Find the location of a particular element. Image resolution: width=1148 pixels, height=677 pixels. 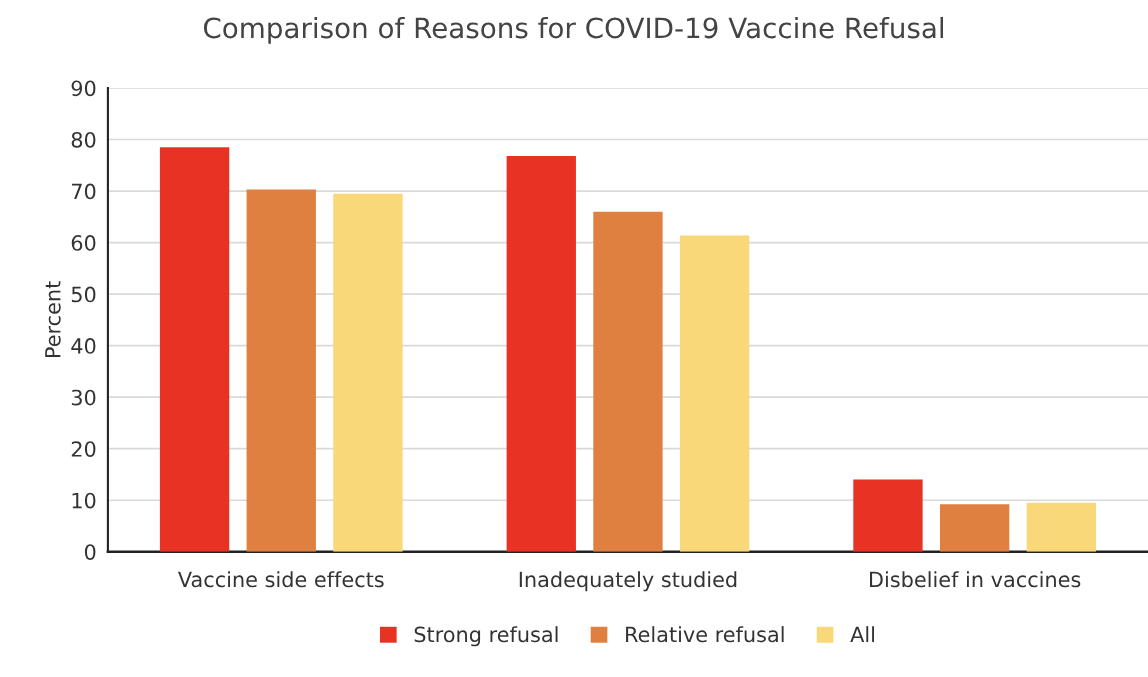

legend-label: All is located at coordinates (862, 634).